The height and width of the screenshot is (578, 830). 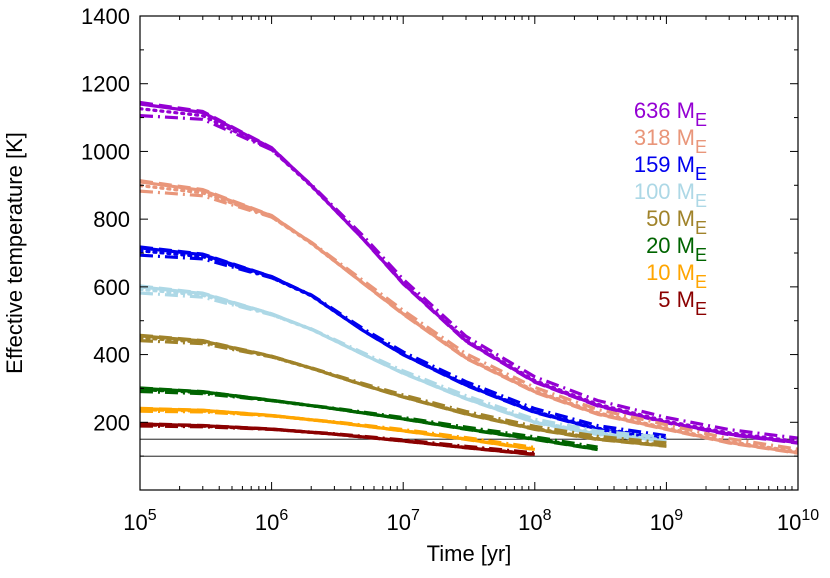 What do you see at coordinates (14, 253) in the screenshot?
I see `y-axis-title: Effective temperature [K]` at bounding box center [14, 253].